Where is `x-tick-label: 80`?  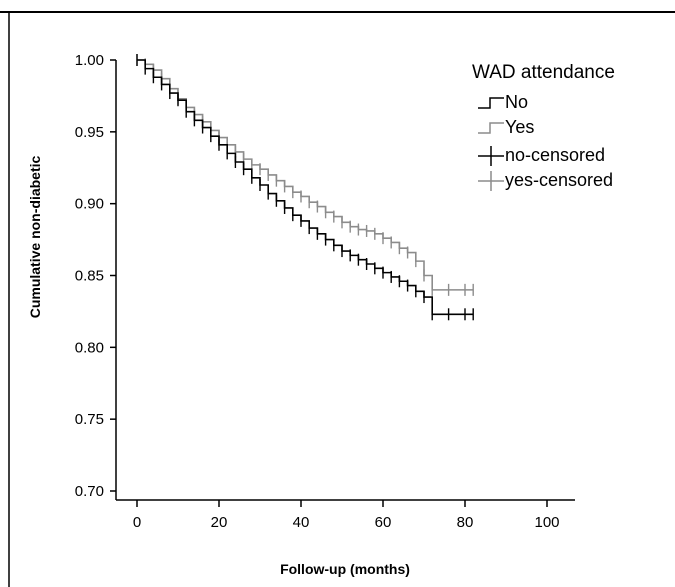 x-tick-label: 80 is located at coordinates (465, 522).